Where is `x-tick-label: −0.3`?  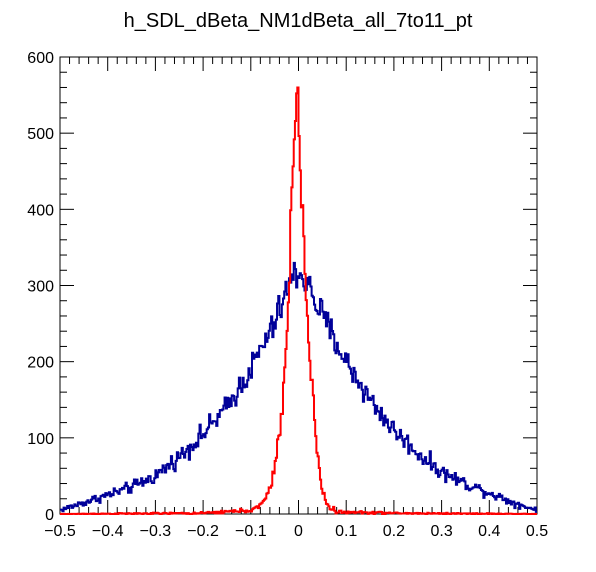 x-tick-label: −0.3 is located at coordinates (156, 531).